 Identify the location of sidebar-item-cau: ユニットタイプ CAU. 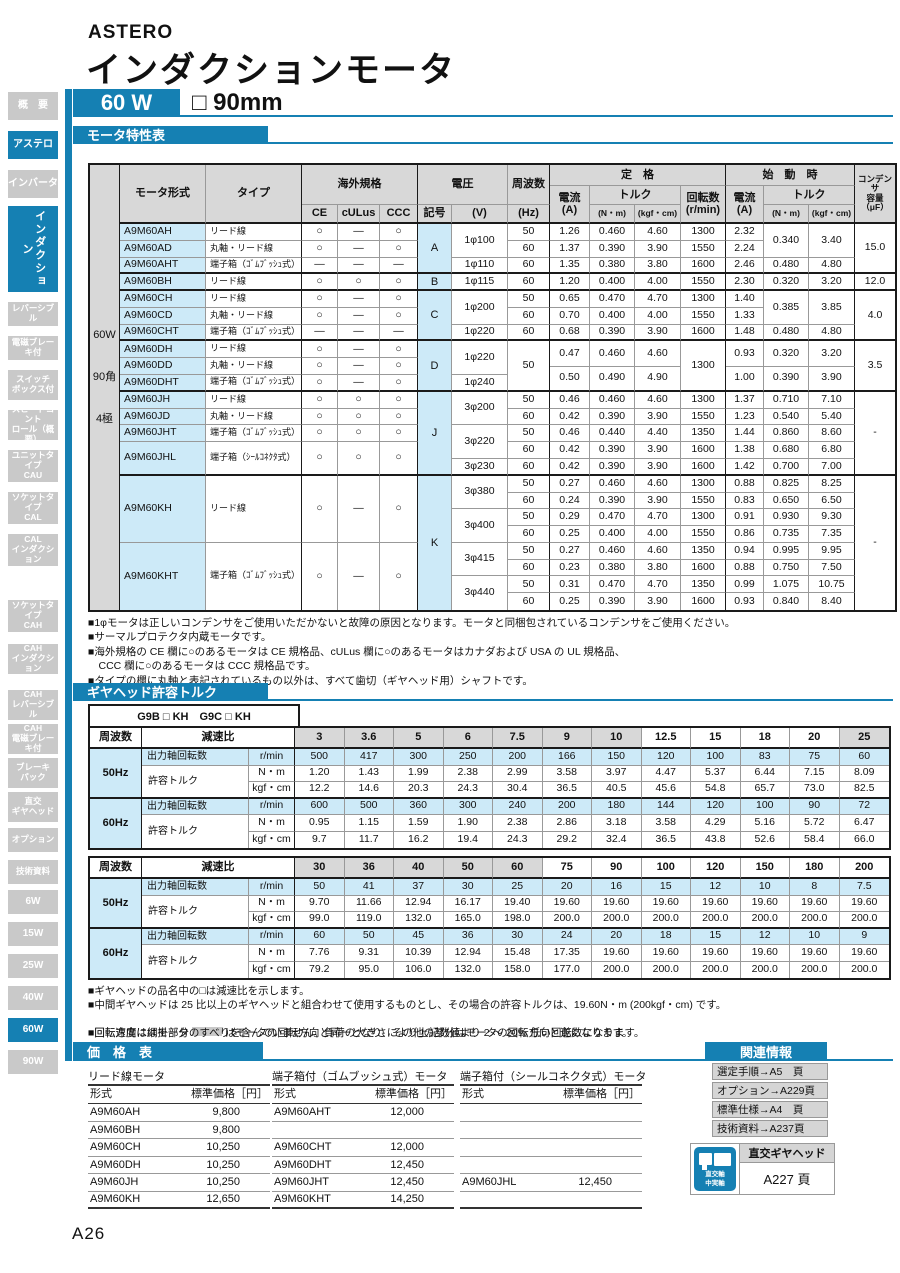
(33, 466).